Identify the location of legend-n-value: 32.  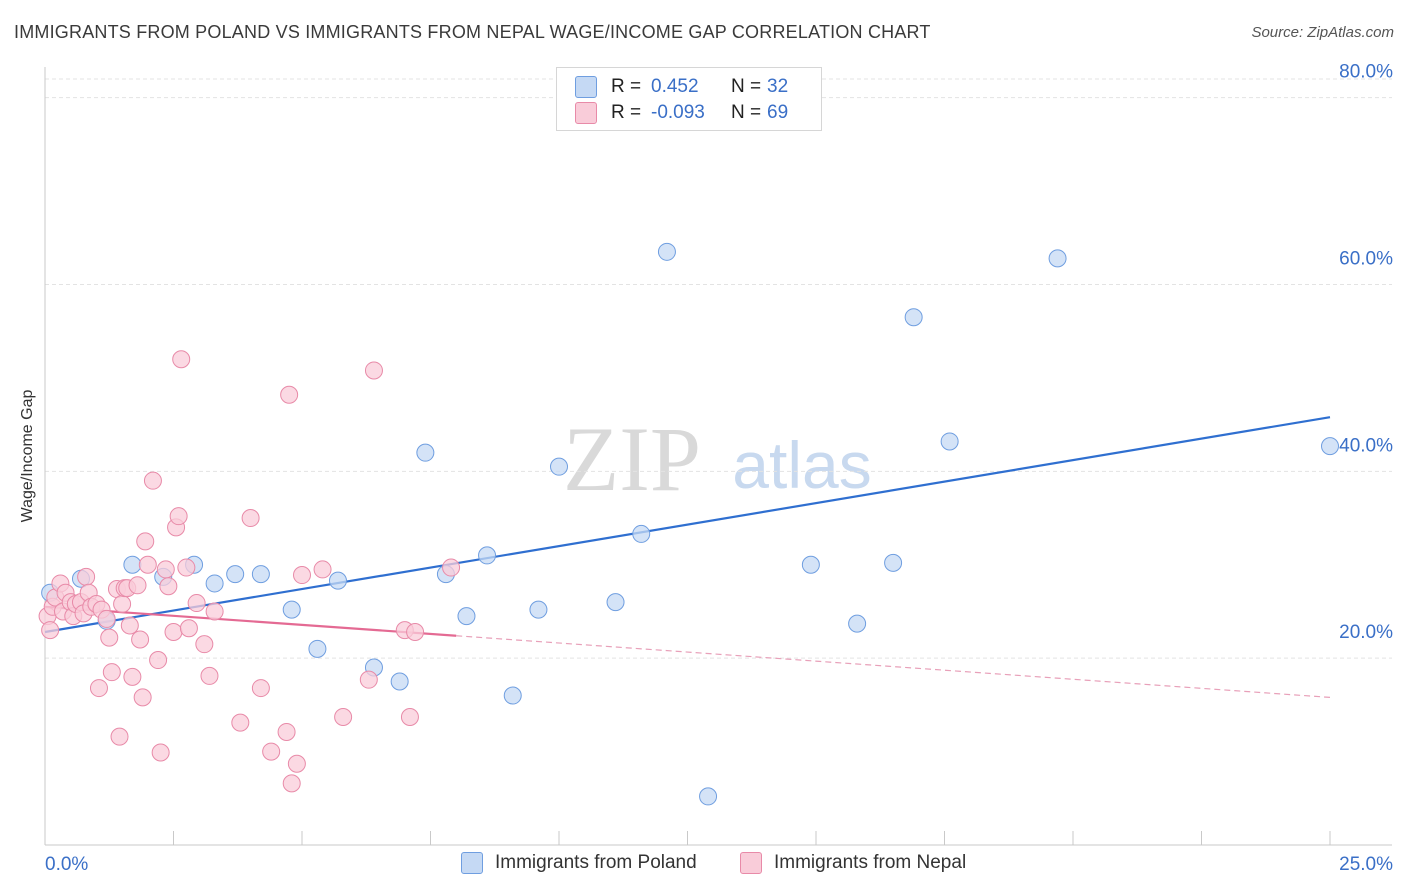
(778, 86).